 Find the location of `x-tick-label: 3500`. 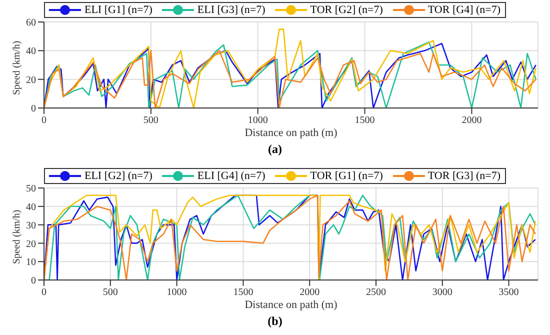

x-tick-label: 3500 is located at coordinates (508, 292).